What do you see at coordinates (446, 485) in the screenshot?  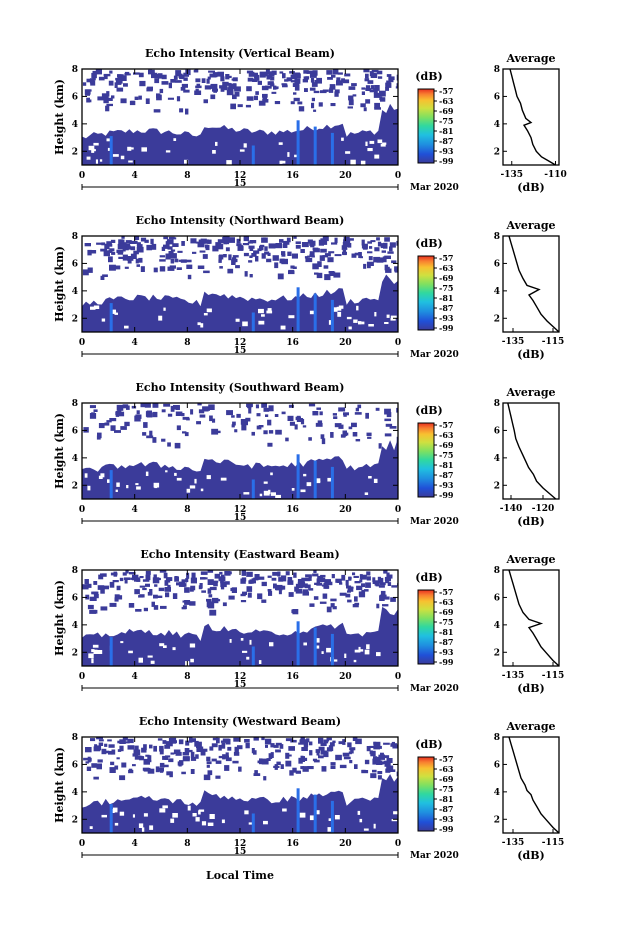 I see `colorbar-label: -93` at bounding box center [446, 485].